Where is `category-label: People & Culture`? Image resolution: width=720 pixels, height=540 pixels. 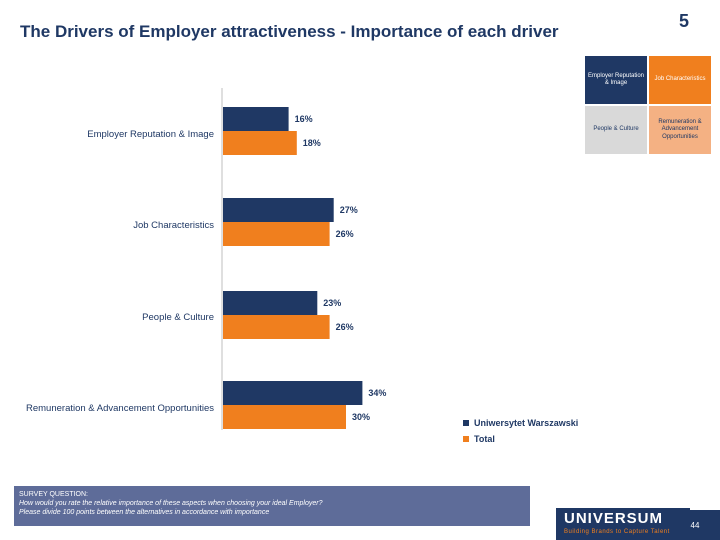 category-label: People & Culture is located at coordinates (178, 317).